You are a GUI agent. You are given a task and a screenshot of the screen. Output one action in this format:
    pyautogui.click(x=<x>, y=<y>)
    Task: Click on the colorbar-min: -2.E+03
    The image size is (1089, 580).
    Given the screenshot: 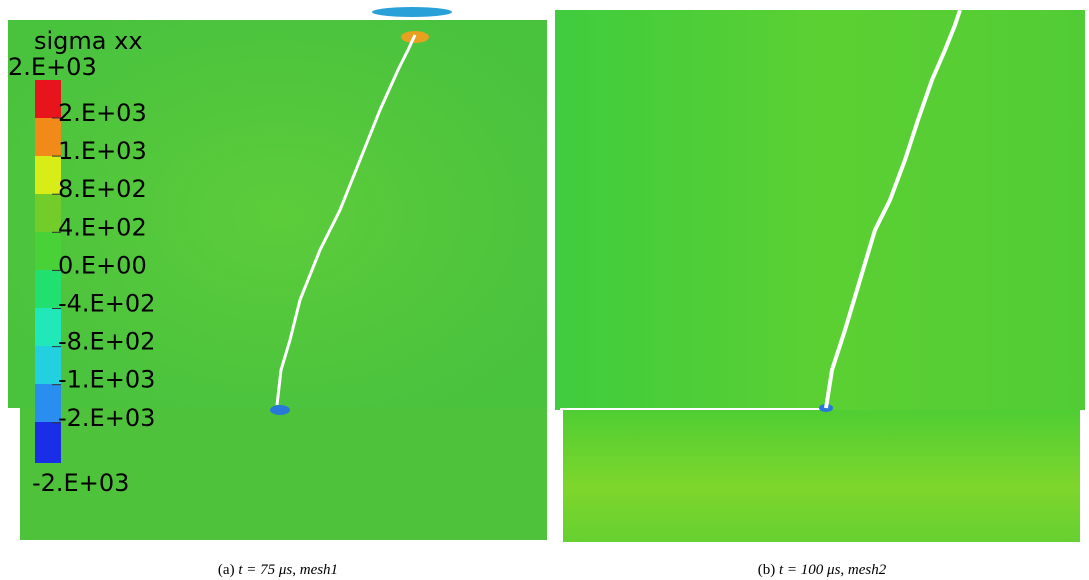 What is the action you would take?
    pyautogui.click(x=80, y=483)
    